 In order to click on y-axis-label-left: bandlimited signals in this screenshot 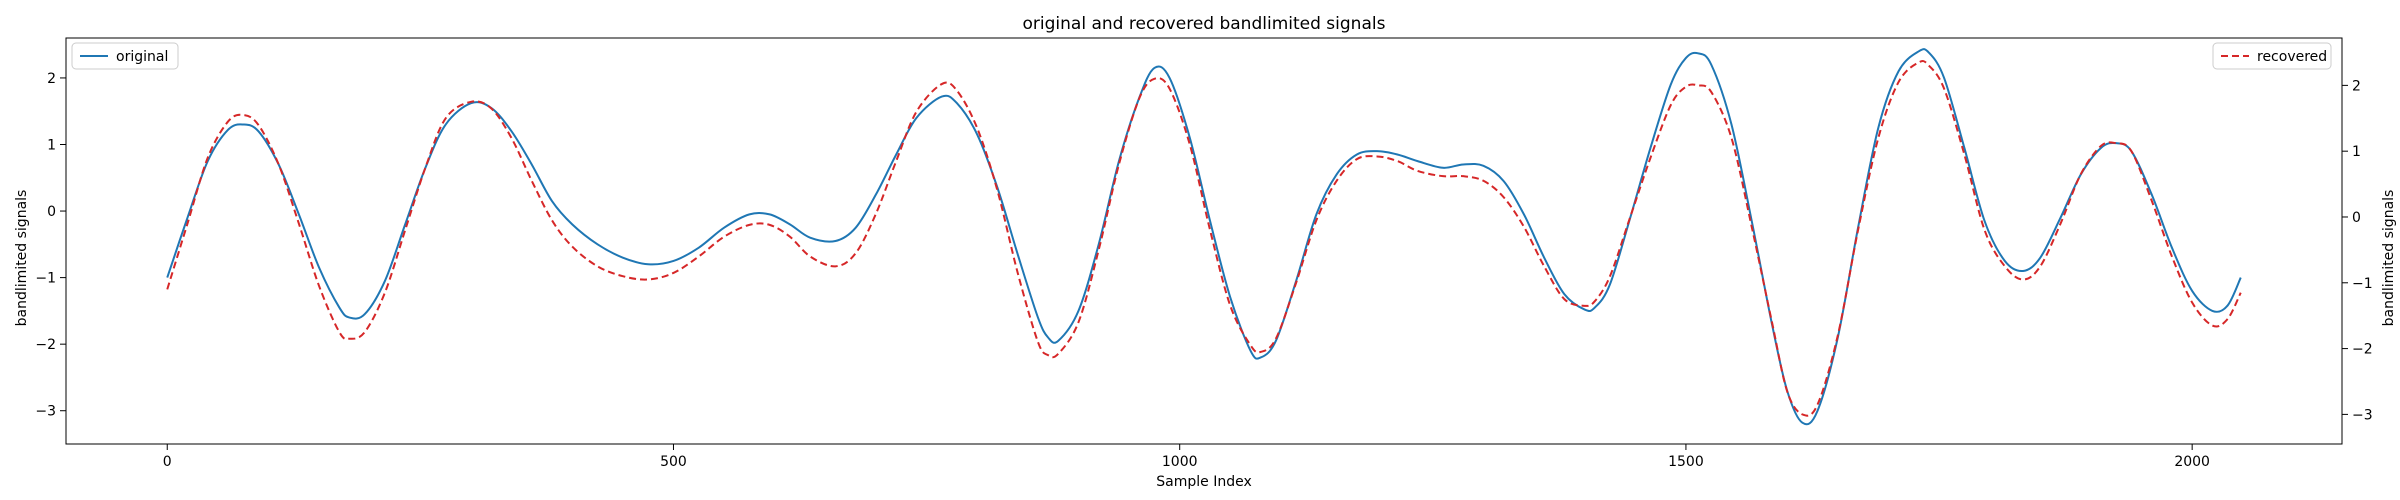, I will do `click(22, 258)`.